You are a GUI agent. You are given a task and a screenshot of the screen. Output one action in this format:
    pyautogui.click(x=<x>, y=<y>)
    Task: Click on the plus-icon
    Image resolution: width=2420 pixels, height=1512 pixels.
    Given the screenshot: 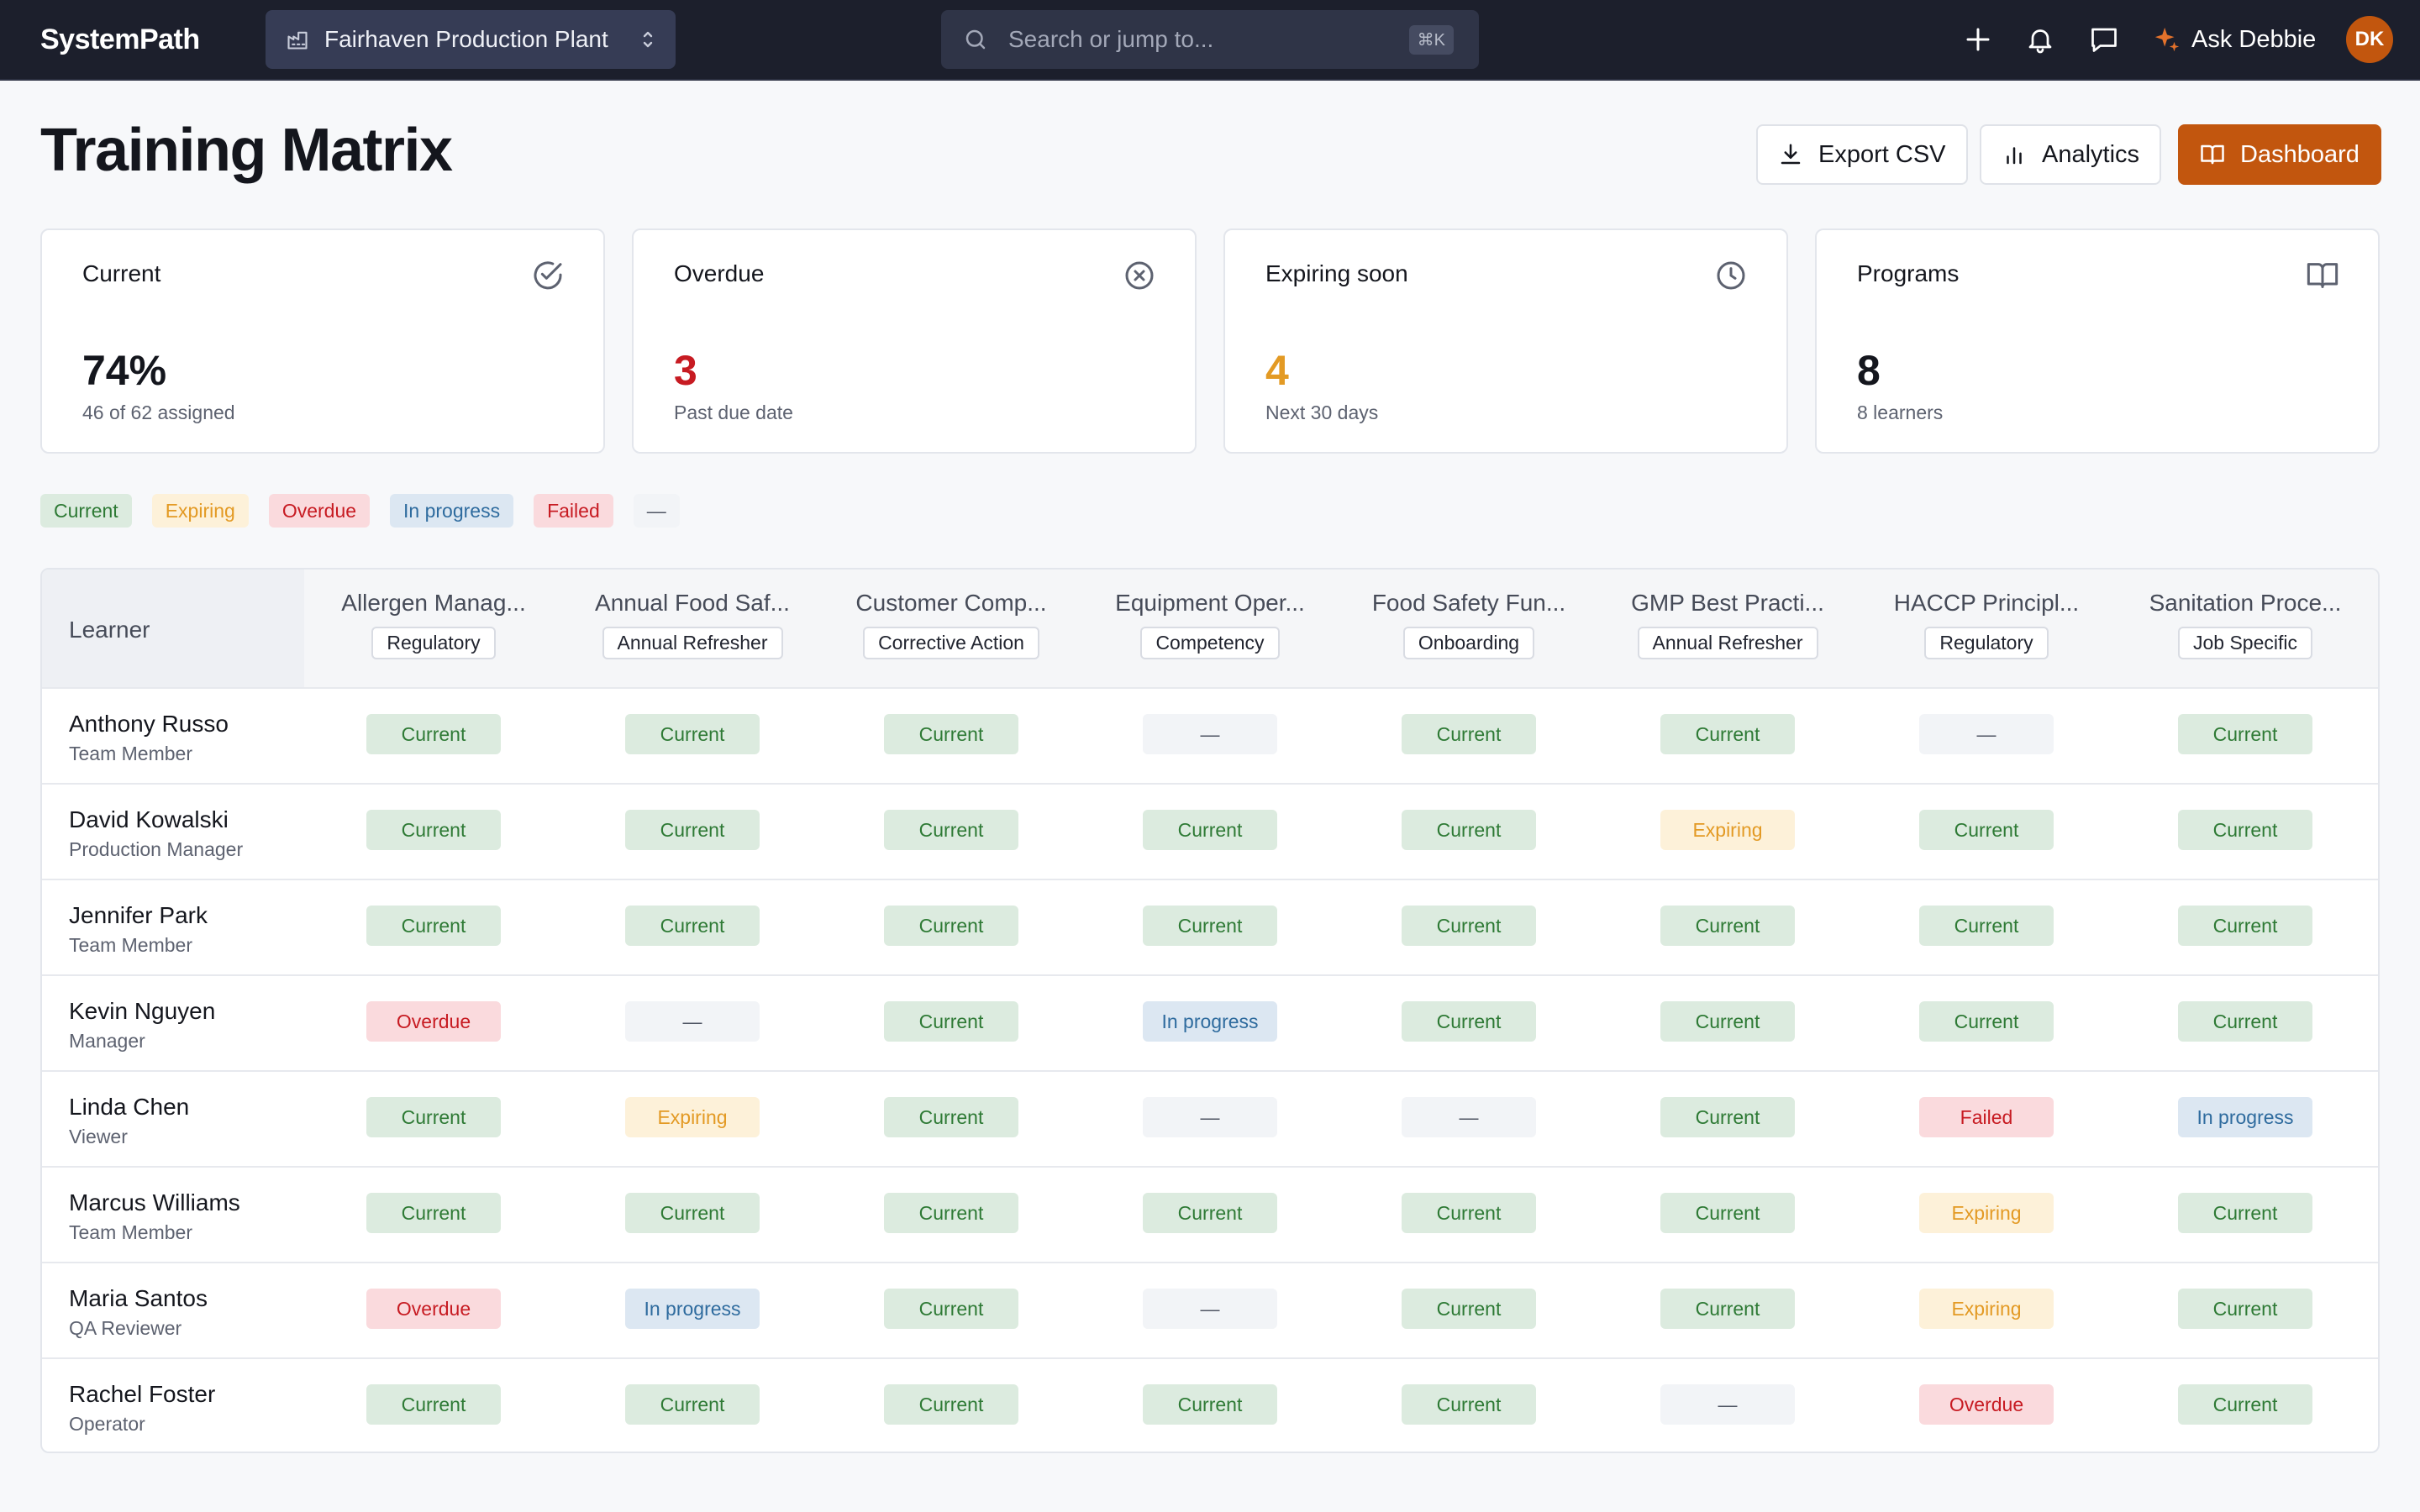 What is the action you would take?
    pyautogui.click(x=1978, y=39)
    